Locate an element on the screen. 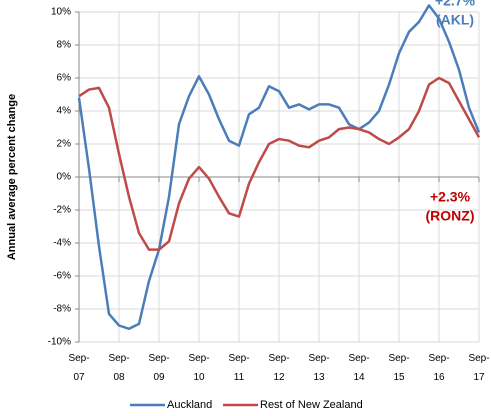 The height and width of the screenshot is (416, 491). x-tick-label: Sep- 09 is located at coordinates (158, 368).